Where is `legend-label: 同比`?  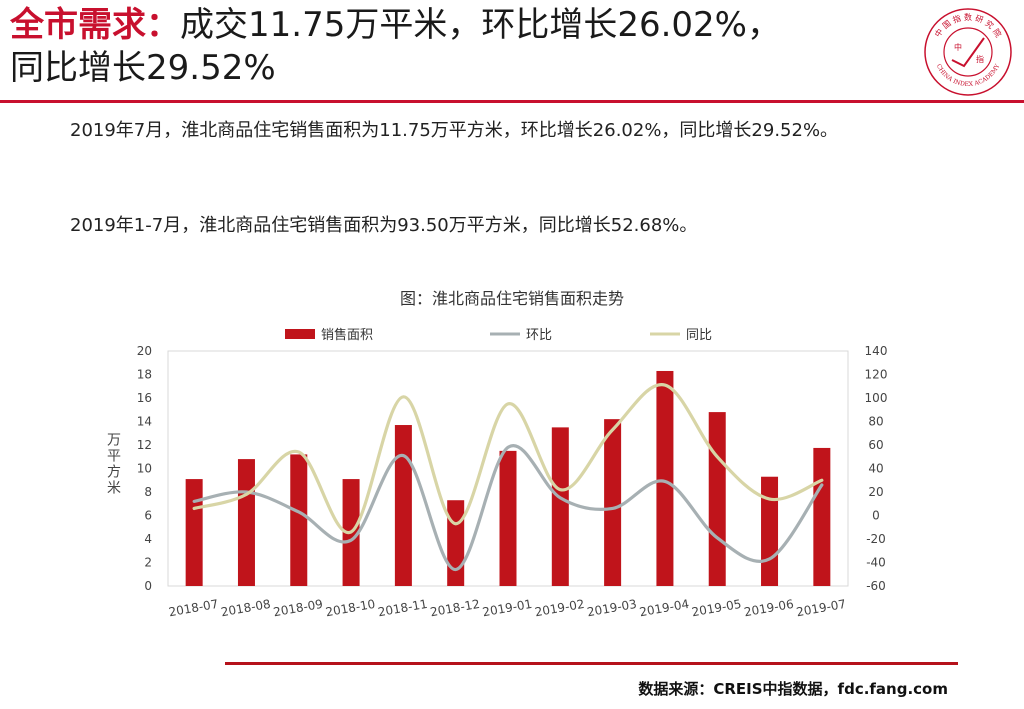
legend-label: 同比 is located at coordinates (699, 335).